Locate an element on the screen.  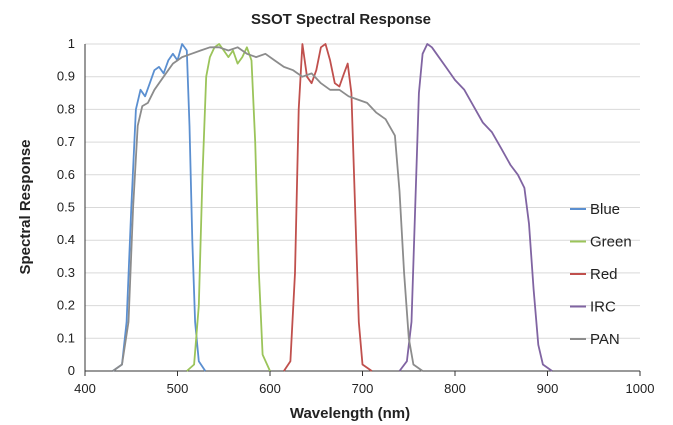
series-line-green is located at coordinates (228, 207).